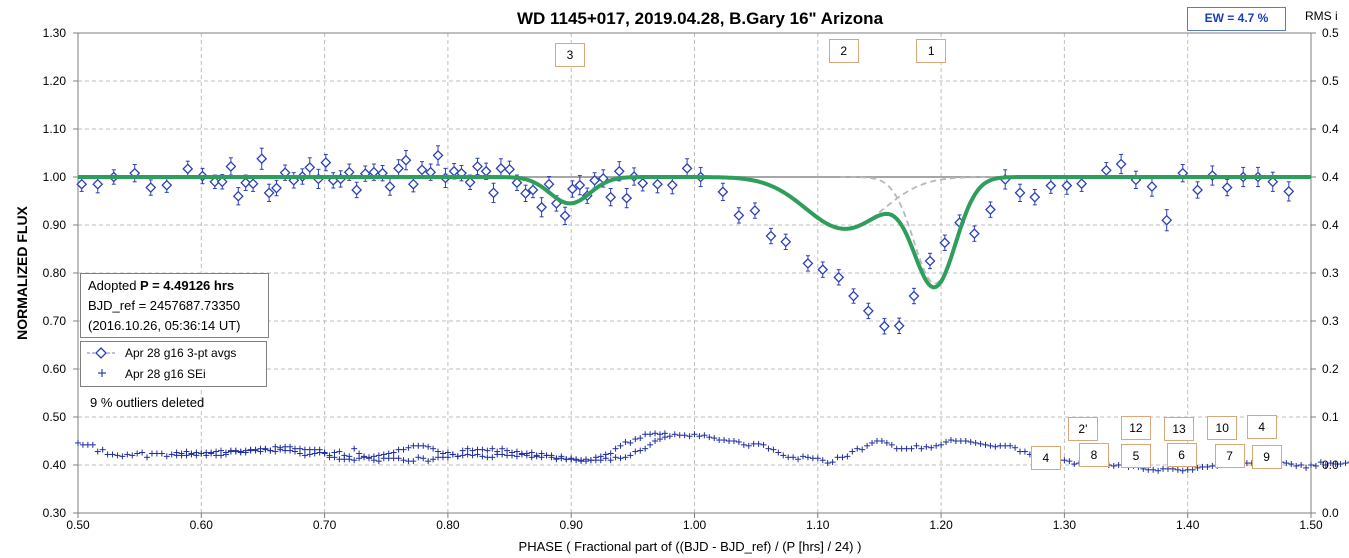 This screenshot has height=558, width=1349. I want to click on legend-label-avgs: Apr 28 g16 3-pt avgs, so click(181, 353).